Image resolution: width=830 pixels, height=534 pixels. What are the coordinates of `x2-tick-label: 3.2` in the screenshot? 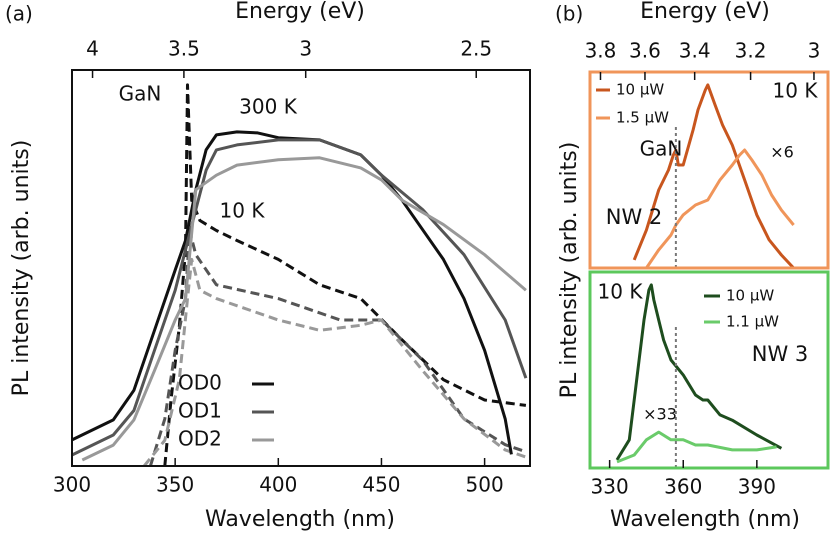 It's located at (751, 51).